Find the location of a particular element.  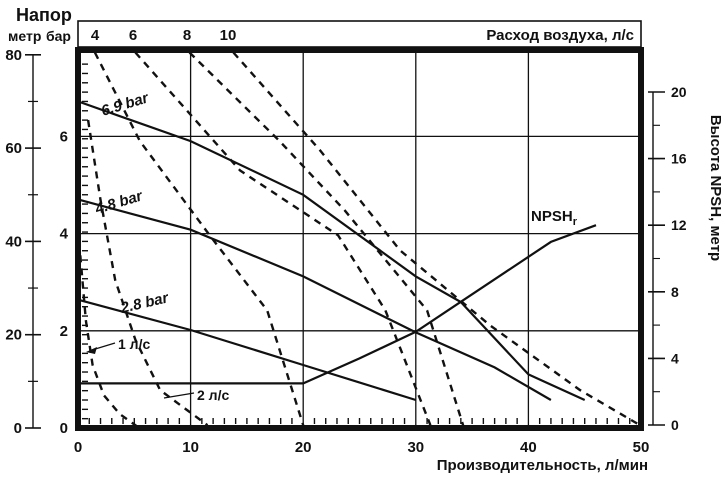

left-axis-title: Напор is located at coordinates (44, 15).